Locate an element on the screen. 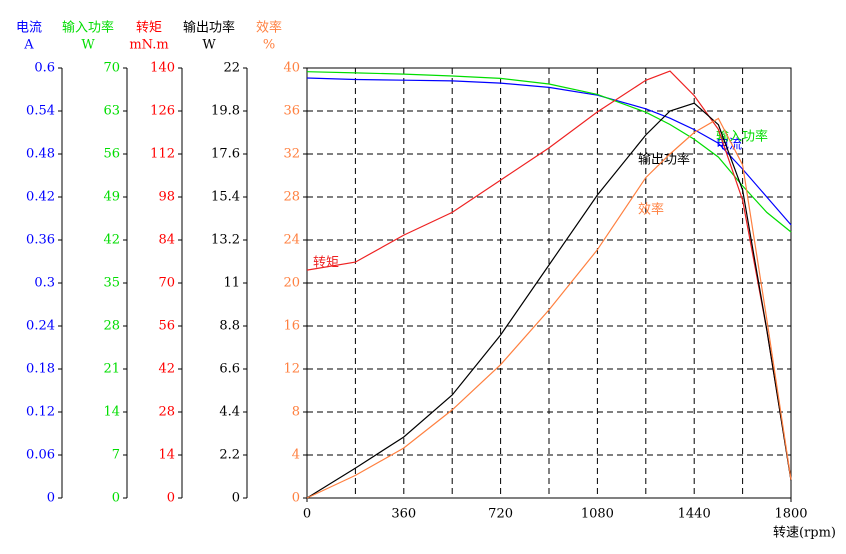 Image resolution: width=846 pixels, height=554 pixels. y-tick-label: 24 is located at coordinates (291, 240).